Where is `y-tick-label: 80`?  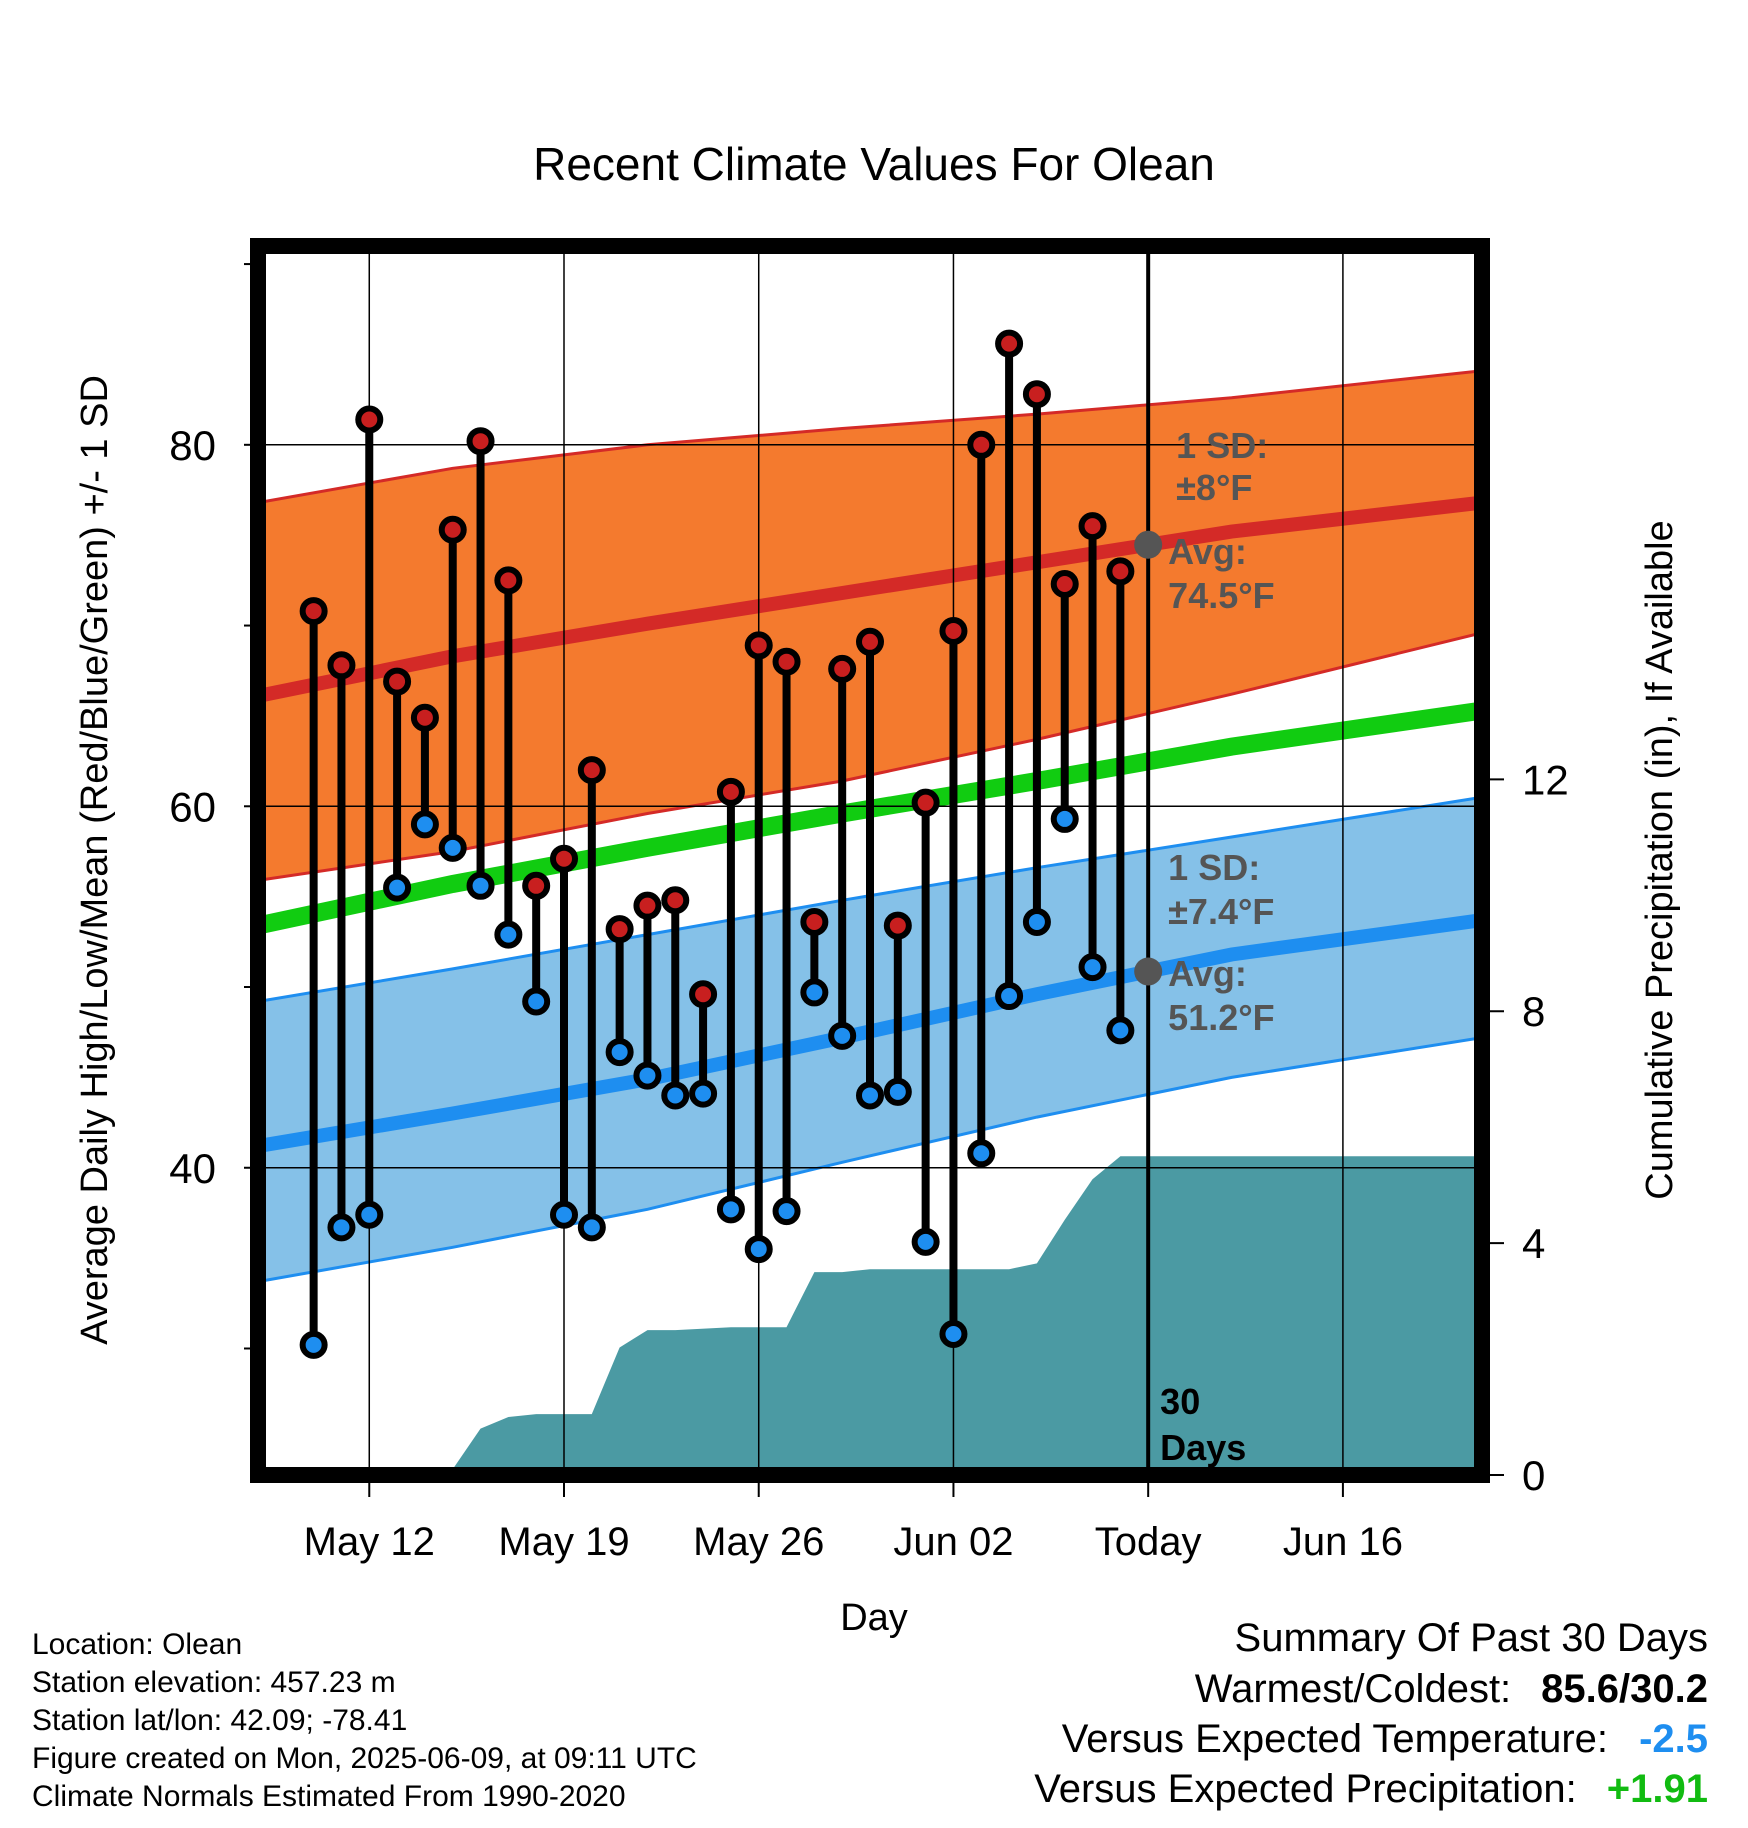
y-tick-label: 80 is located at coordinates (192, 445).